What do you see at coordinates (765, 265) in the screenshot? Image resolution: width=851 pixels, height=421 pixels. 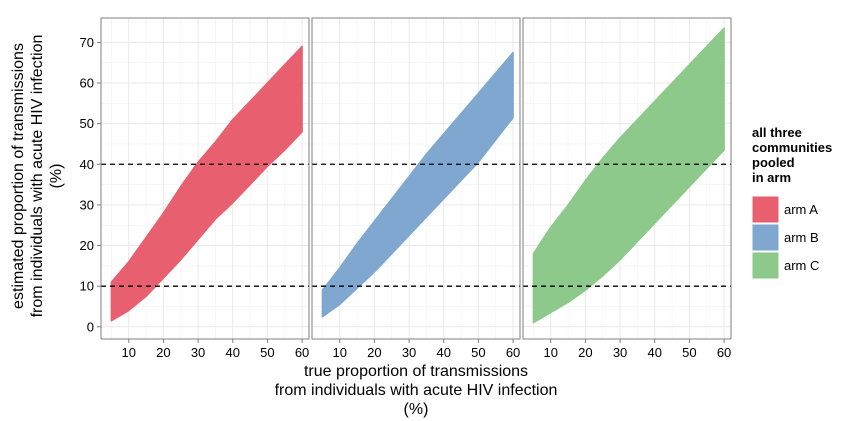 I see `legend-key-arm-C` at bounding box center [765, 265].